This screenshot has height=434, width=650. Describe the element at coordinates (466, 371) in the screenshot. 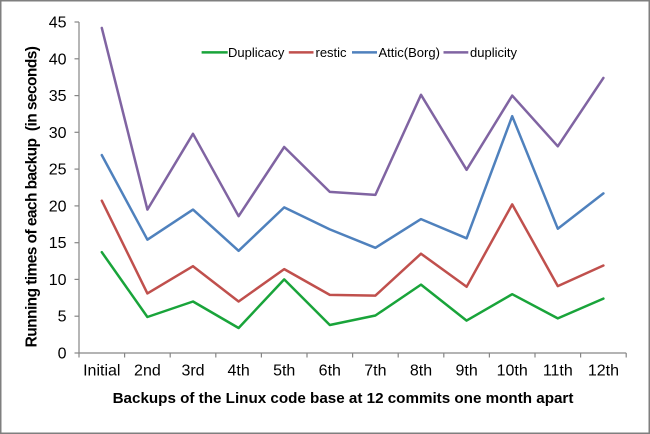

I see `svg-text: 9th` at that location.